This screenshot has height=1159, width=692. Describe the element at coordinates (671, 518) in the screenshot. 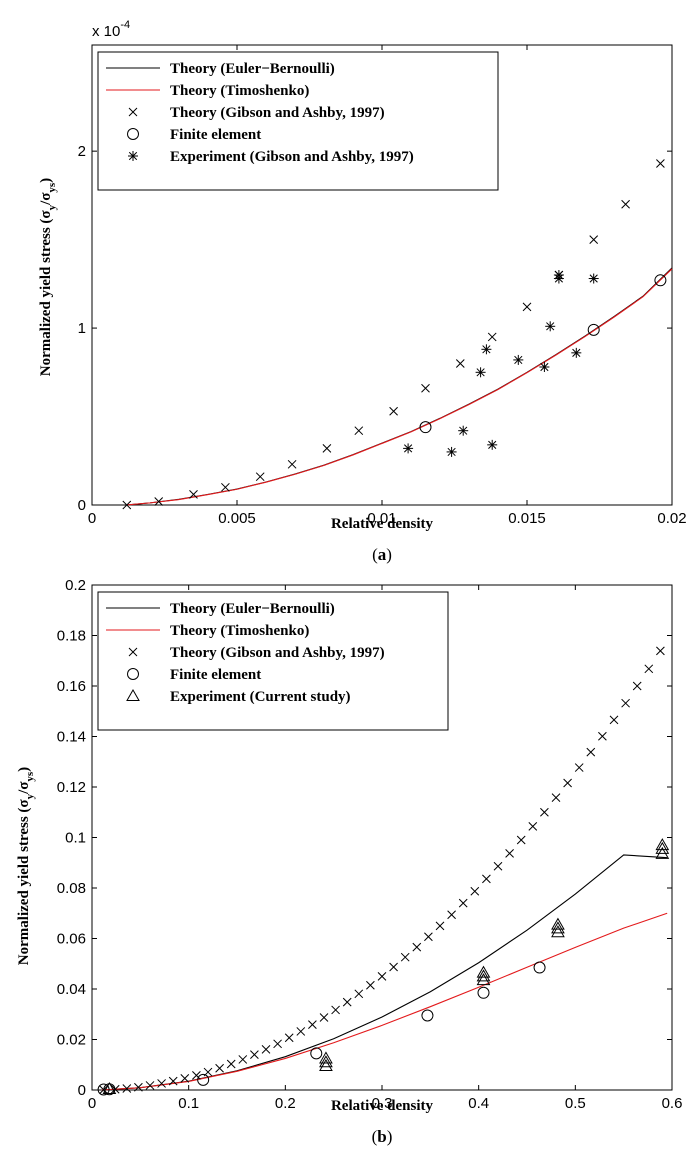

I see `x-tick-label: 0.02` at that location.